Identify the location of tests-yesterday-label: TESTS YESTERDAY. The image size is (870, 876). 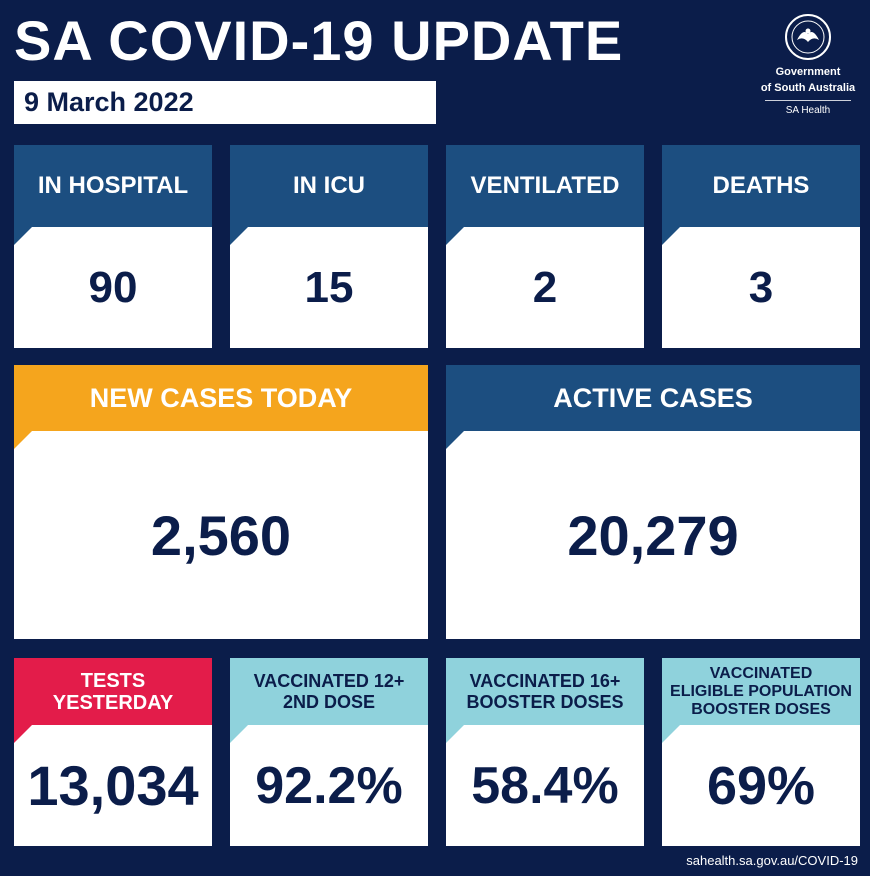
(113, 700).